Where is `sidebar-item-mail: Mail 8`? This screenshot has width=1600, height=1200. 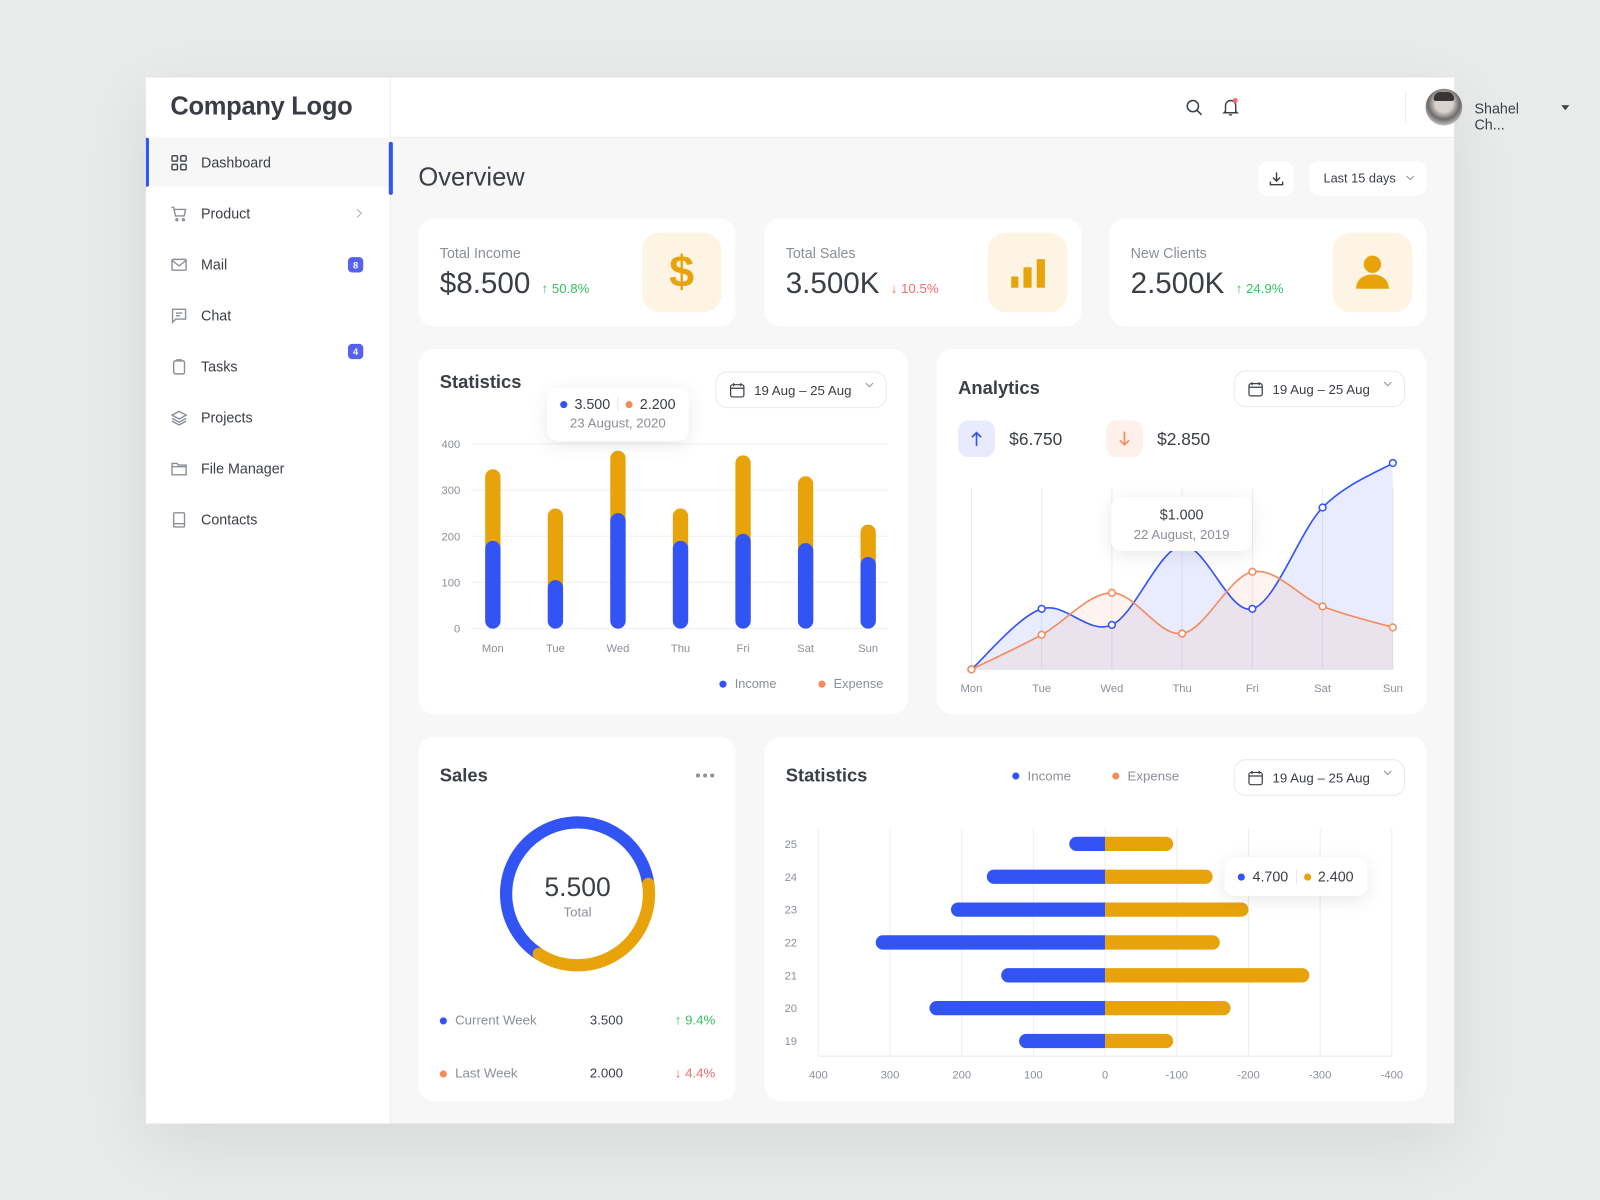 sidebar-item-mail: Mail 8 is located at coordinates (268, 264).